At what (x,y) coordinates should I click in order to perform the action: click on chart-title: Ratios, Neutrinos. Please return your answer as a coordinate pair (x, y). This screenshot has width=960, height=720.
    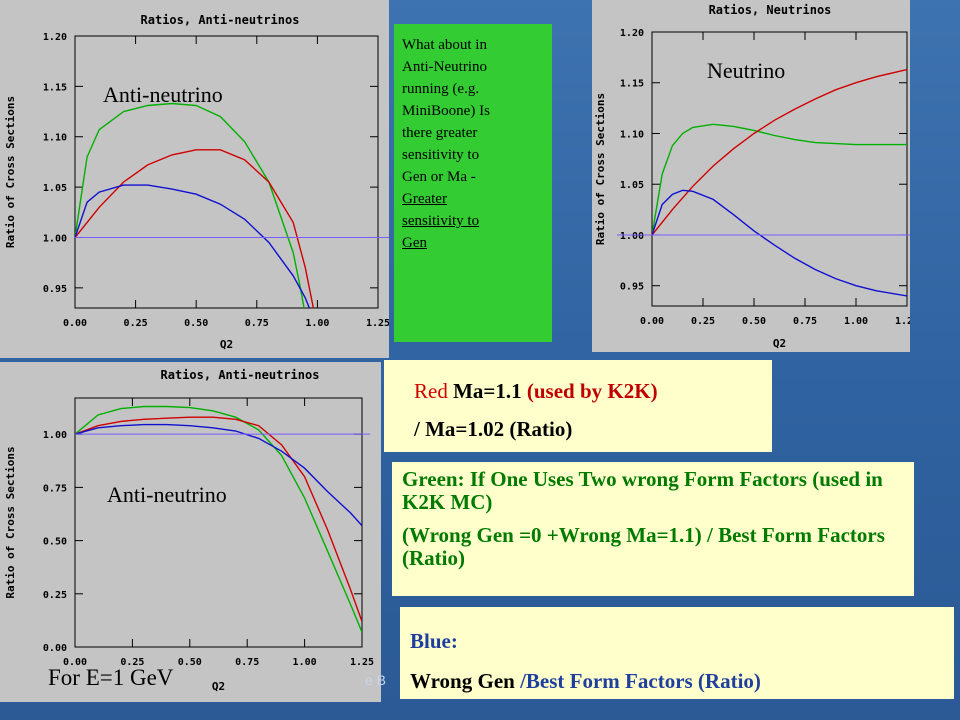
    Looking at the image, I should click on (770, 10).